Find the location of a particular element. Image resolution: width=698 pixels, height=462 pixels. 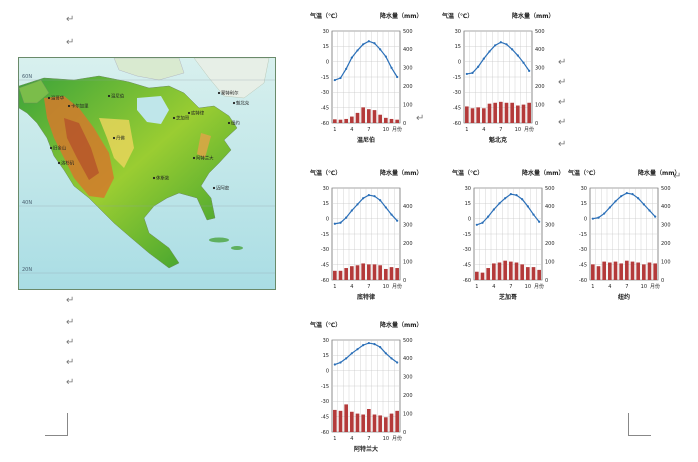

month-tick-label: 7 is located at coordinates (368, 439).